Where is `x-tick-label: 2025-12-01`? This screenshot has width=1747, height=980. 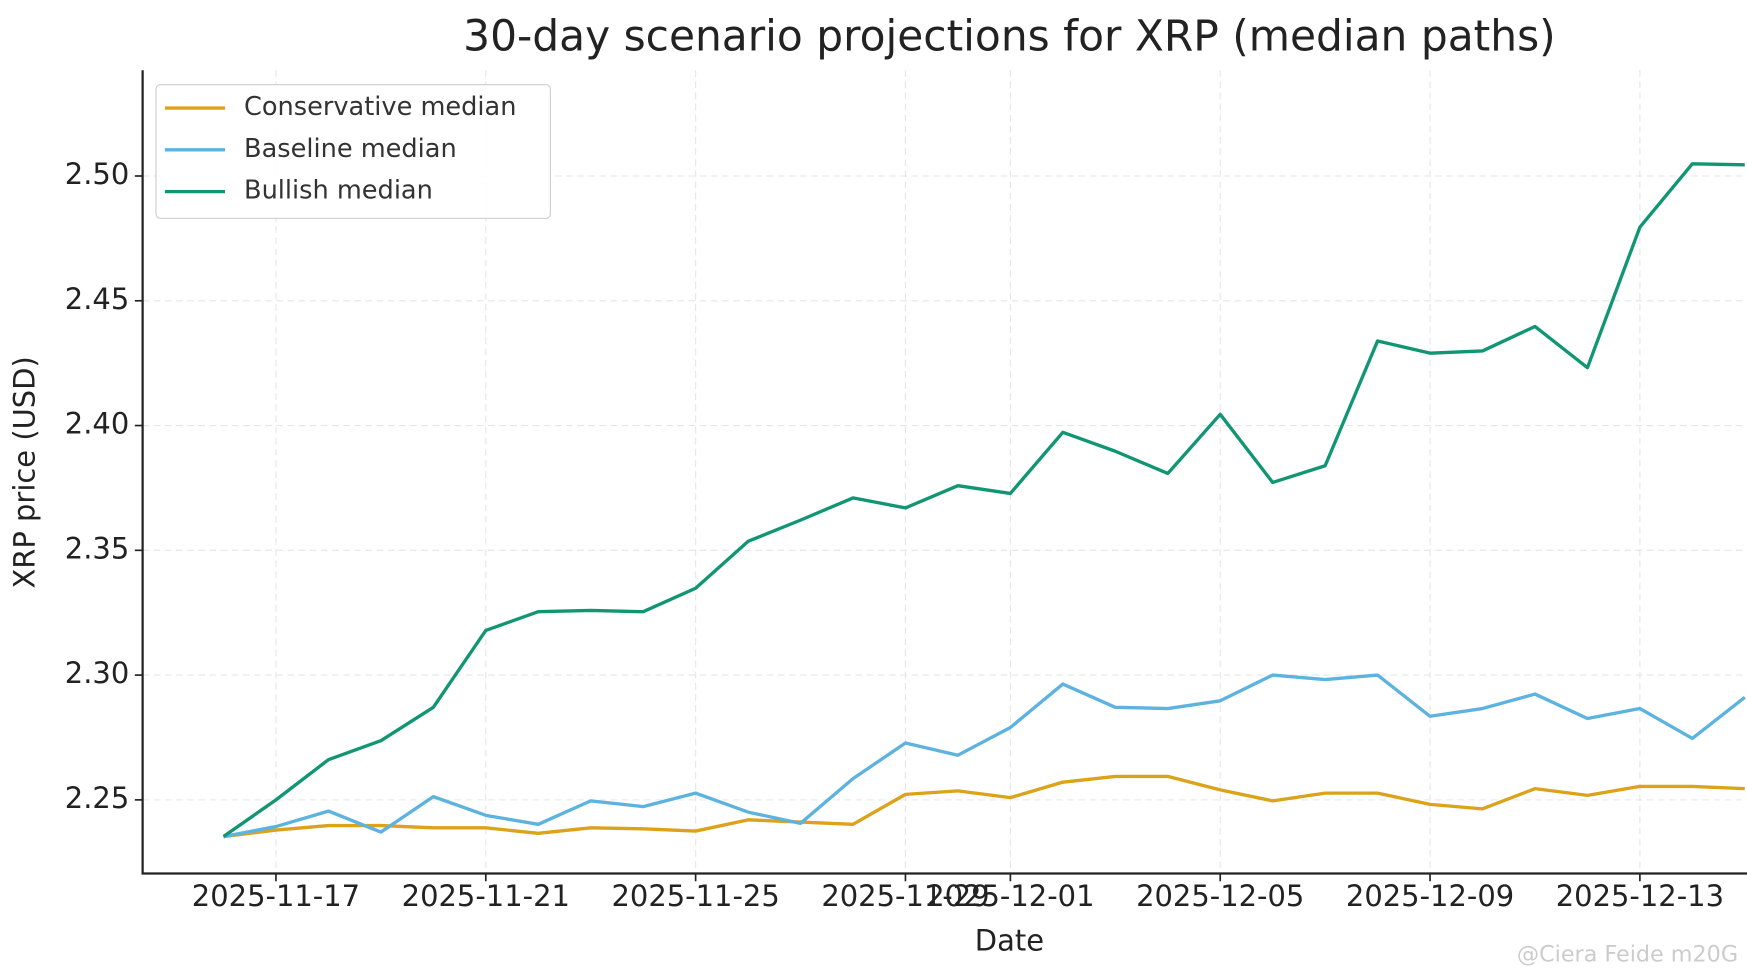
x-tick-label: 2025-12-01 is located at coordinates (1010, 896).